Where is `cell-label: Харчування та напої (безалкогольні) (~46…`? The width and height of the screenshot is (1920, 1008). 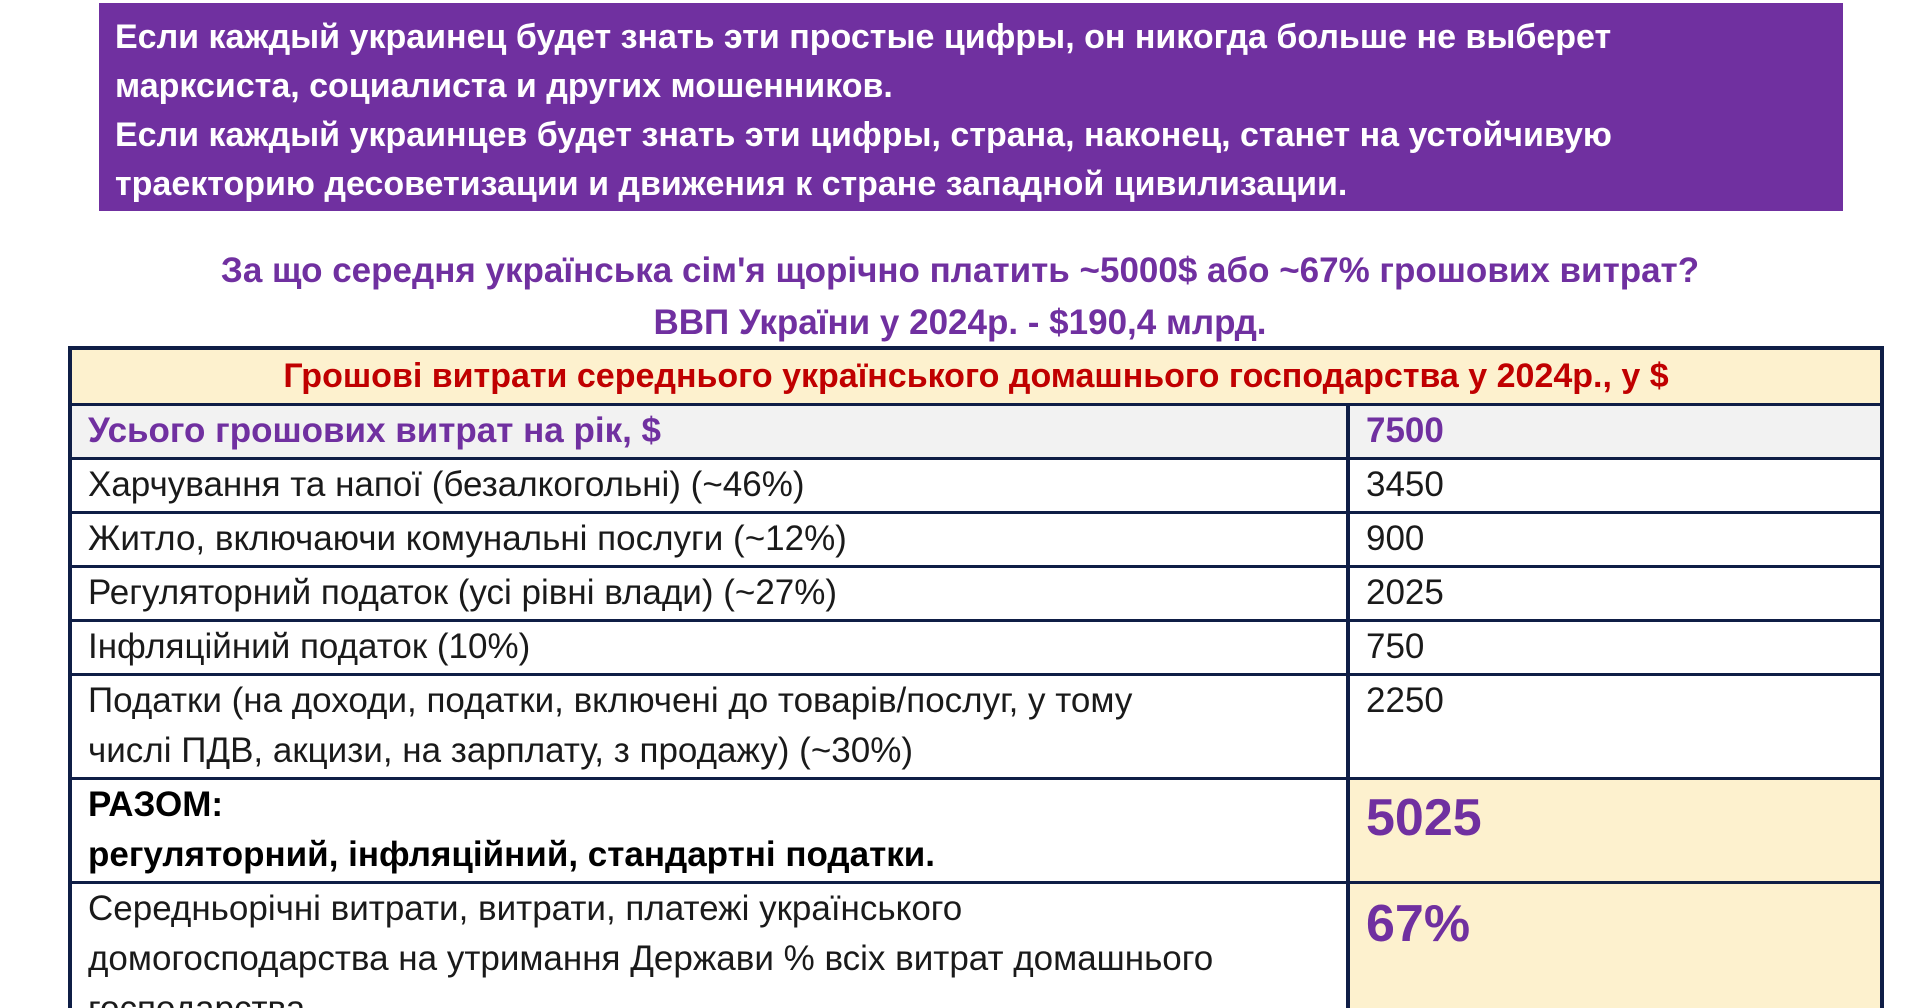 cell-label: Харчування та напої (безалкогольні) (~46… is located at coordinates (711, 485).